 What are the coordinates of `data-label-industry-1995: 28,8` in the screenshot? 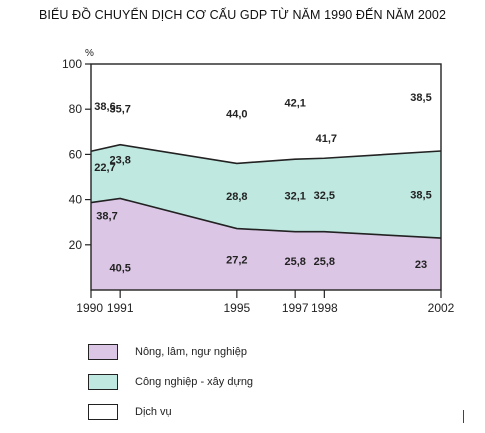 It's located at (236, 197).